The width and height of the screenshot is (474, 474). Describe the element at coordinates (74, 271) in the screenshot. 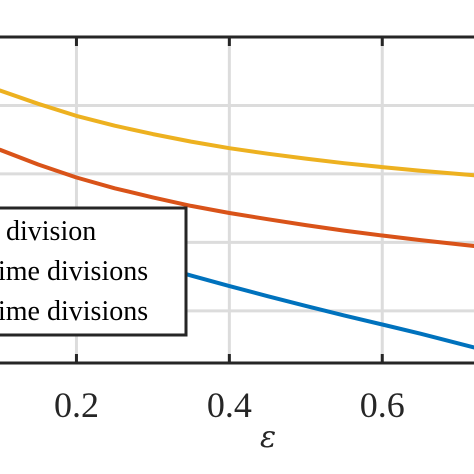

I see `legend-entry-2: ime divisions` at that location.